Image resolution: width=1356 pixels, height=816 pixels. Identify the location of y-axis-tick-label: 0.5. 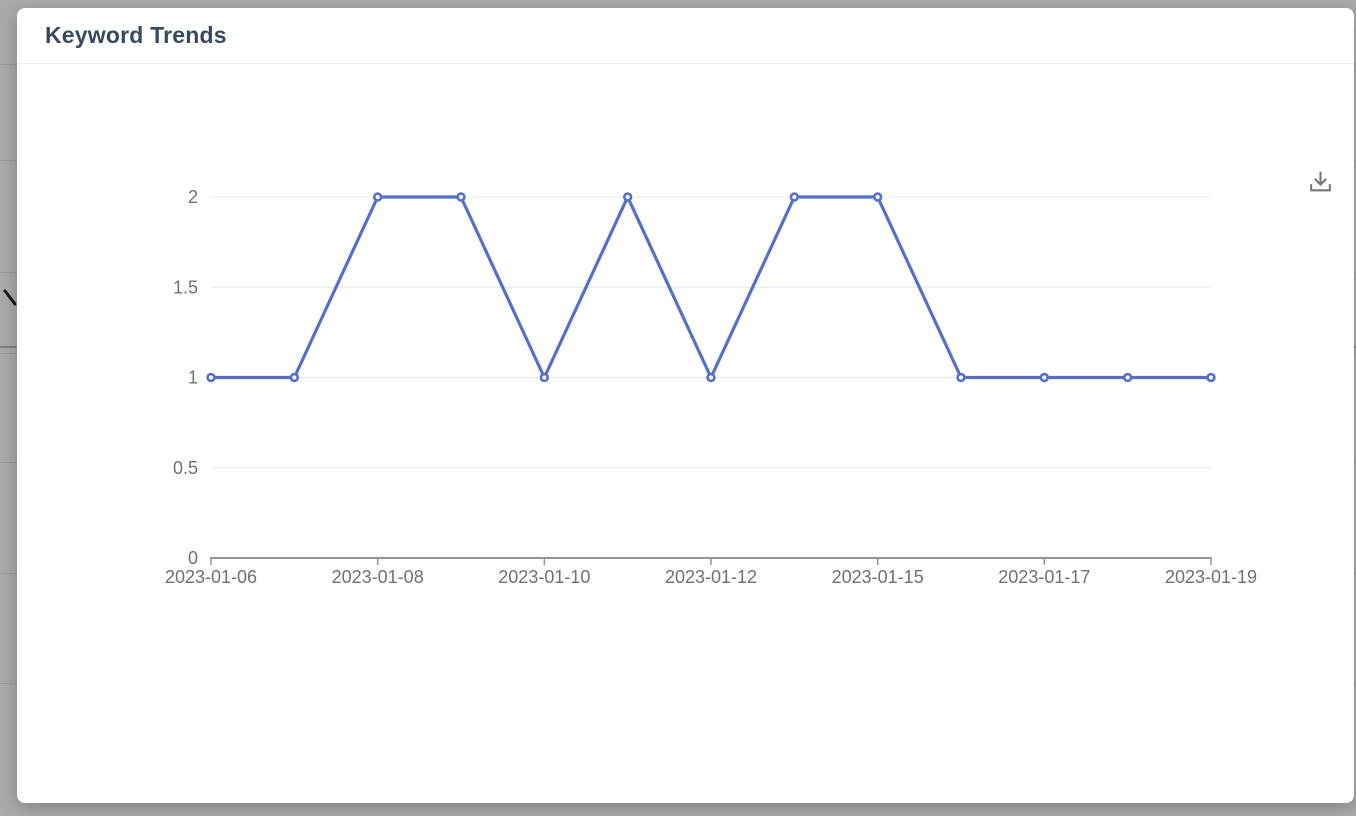
(185, 468).